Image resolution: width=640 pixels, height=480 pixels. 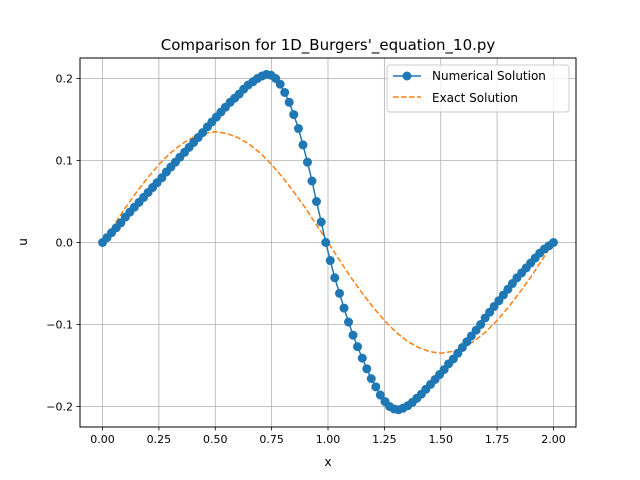 I want to click on legend-exact-label: Exact Solution, so click(x=475, y=98).